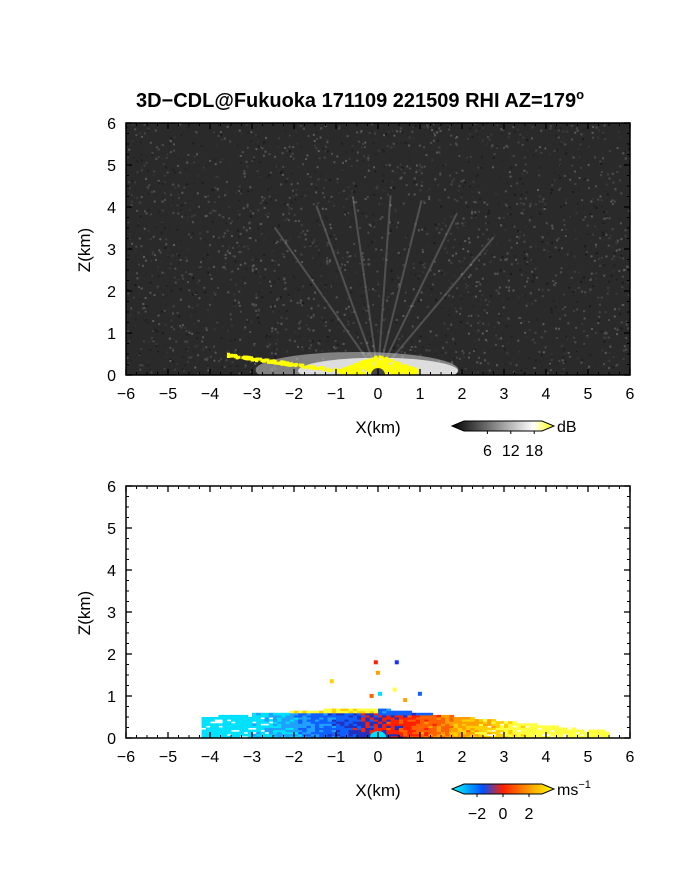 The width and height of the screenshot is (680, 880). Describe the element at coordinates (210, 394) in the screenshot. I see `reflectivity-xtick-label: −4` at that location.